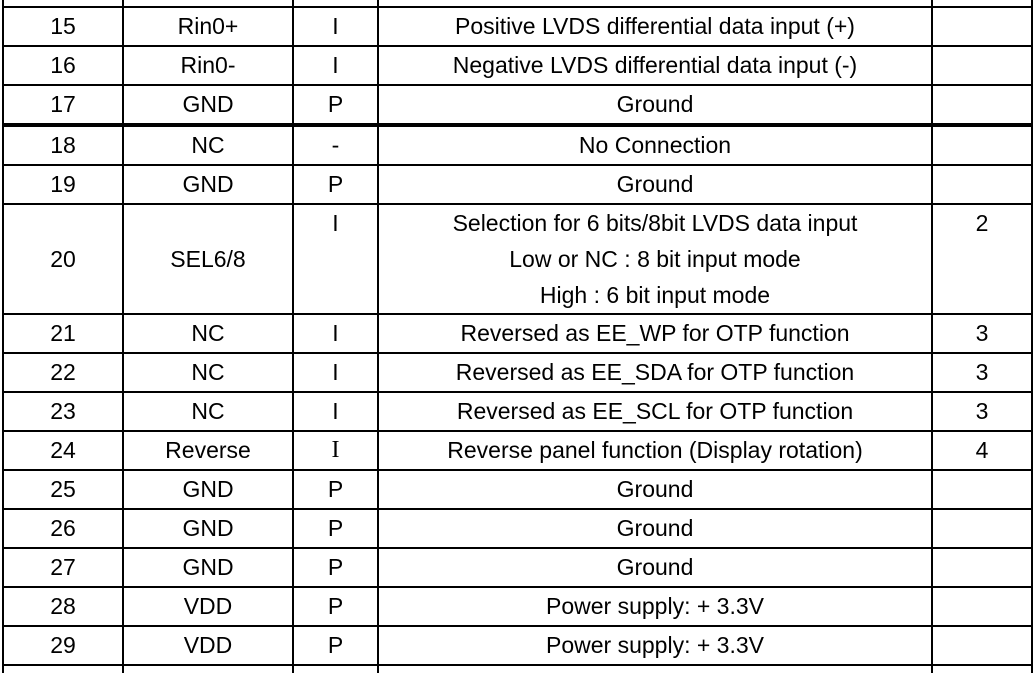 The height and width of the screenshot is (673, 1035). Describe the element at coordinates (208, 4) in the screenshot. I see `symbol-cell` at that location.